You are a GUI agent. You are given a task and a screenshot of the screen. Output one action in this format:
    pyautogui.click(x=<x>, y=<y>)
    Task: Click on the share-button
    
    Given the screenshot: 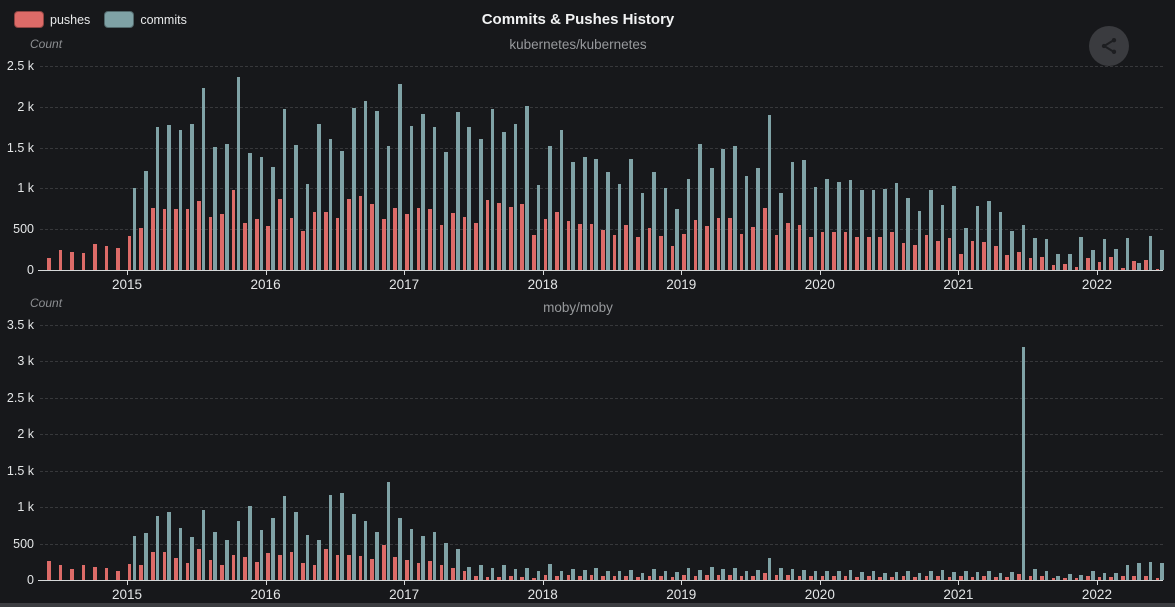 What is the action you would take?
    pyautogui.click(x=1109, y=46)
    